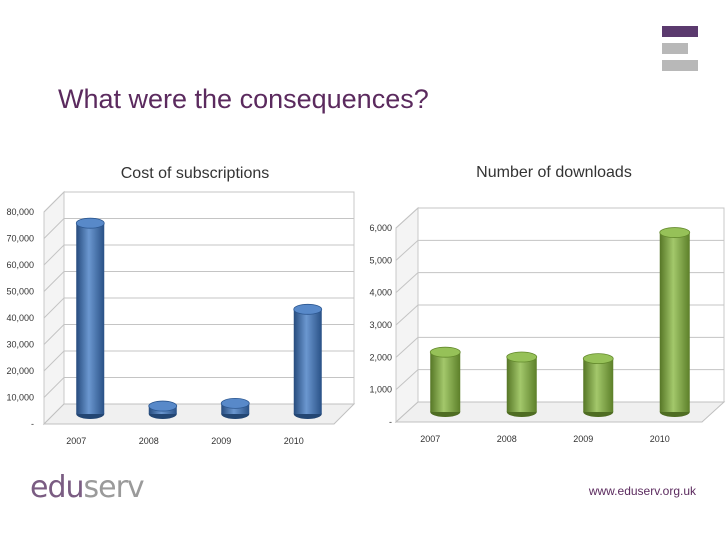 Image resolution: width=728 pixels, height=546 pixels. What do you see at coordinates (380, 228) in the screenshot?
I see `y-tick-label: 6,000` at bounding box center [380, 228].